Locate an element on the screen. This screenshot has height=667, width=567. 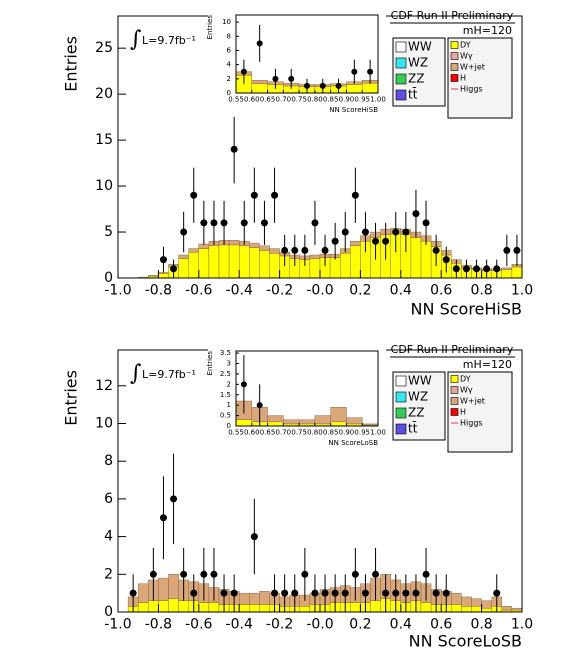
legend-label: ZZ is located at coordinates (416, 413).